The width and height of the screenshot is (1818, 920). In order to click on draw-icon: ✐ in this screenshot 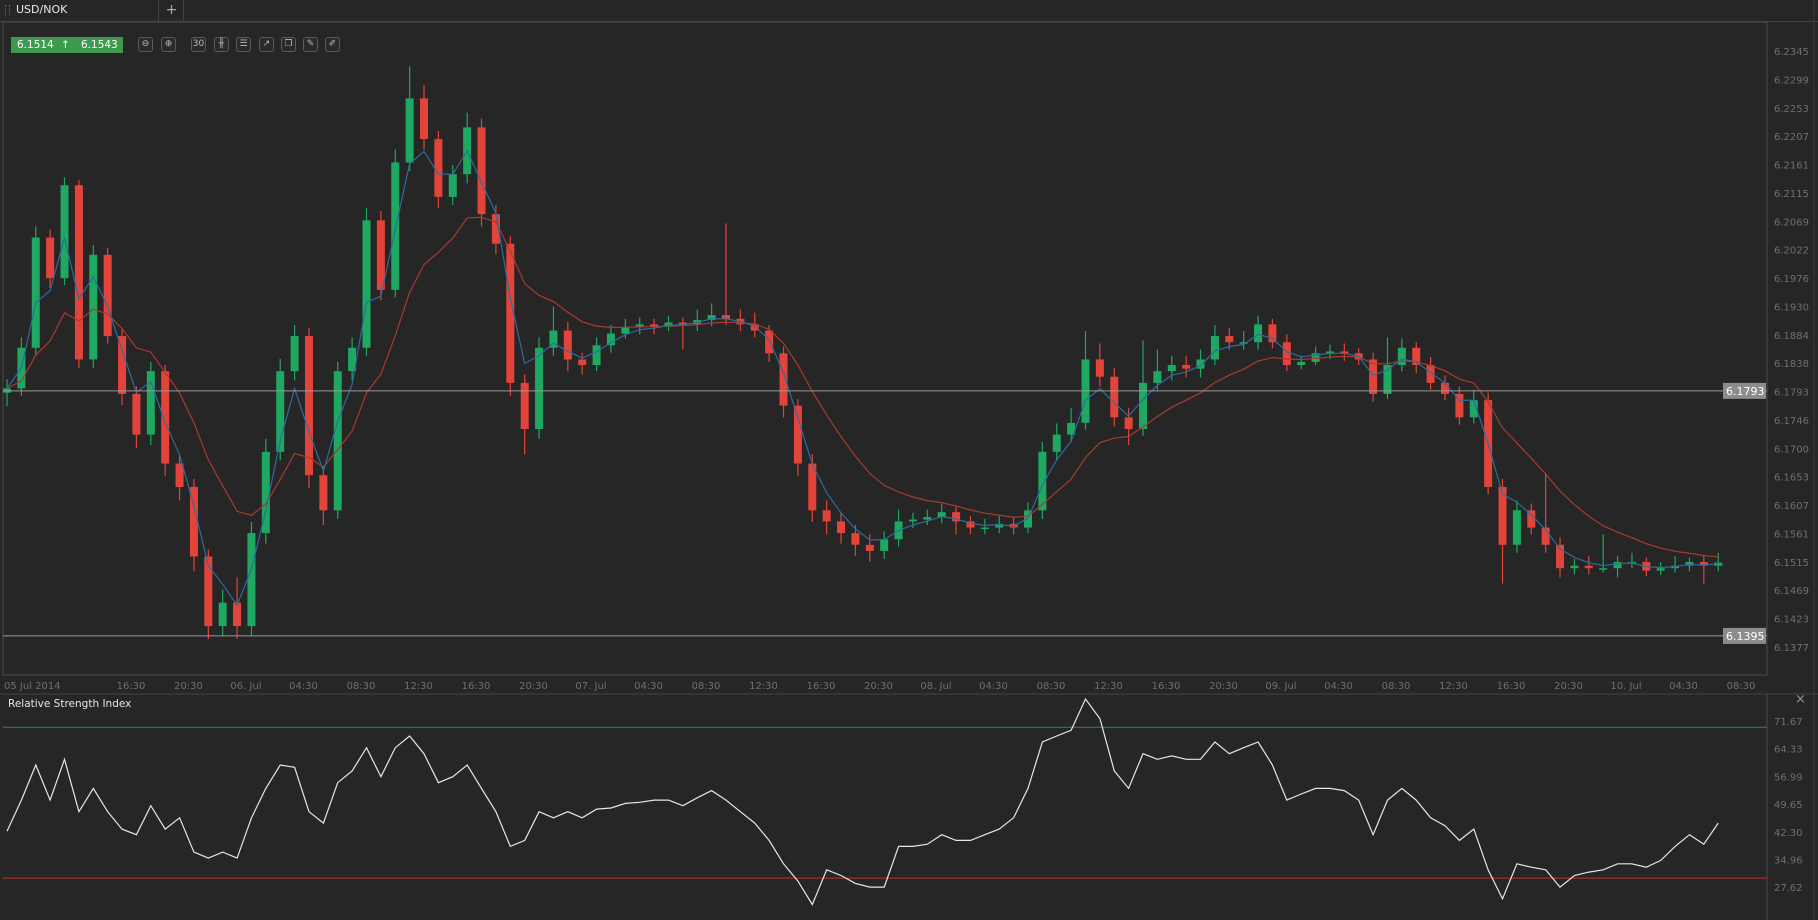, I will do `click(332, 44)`.